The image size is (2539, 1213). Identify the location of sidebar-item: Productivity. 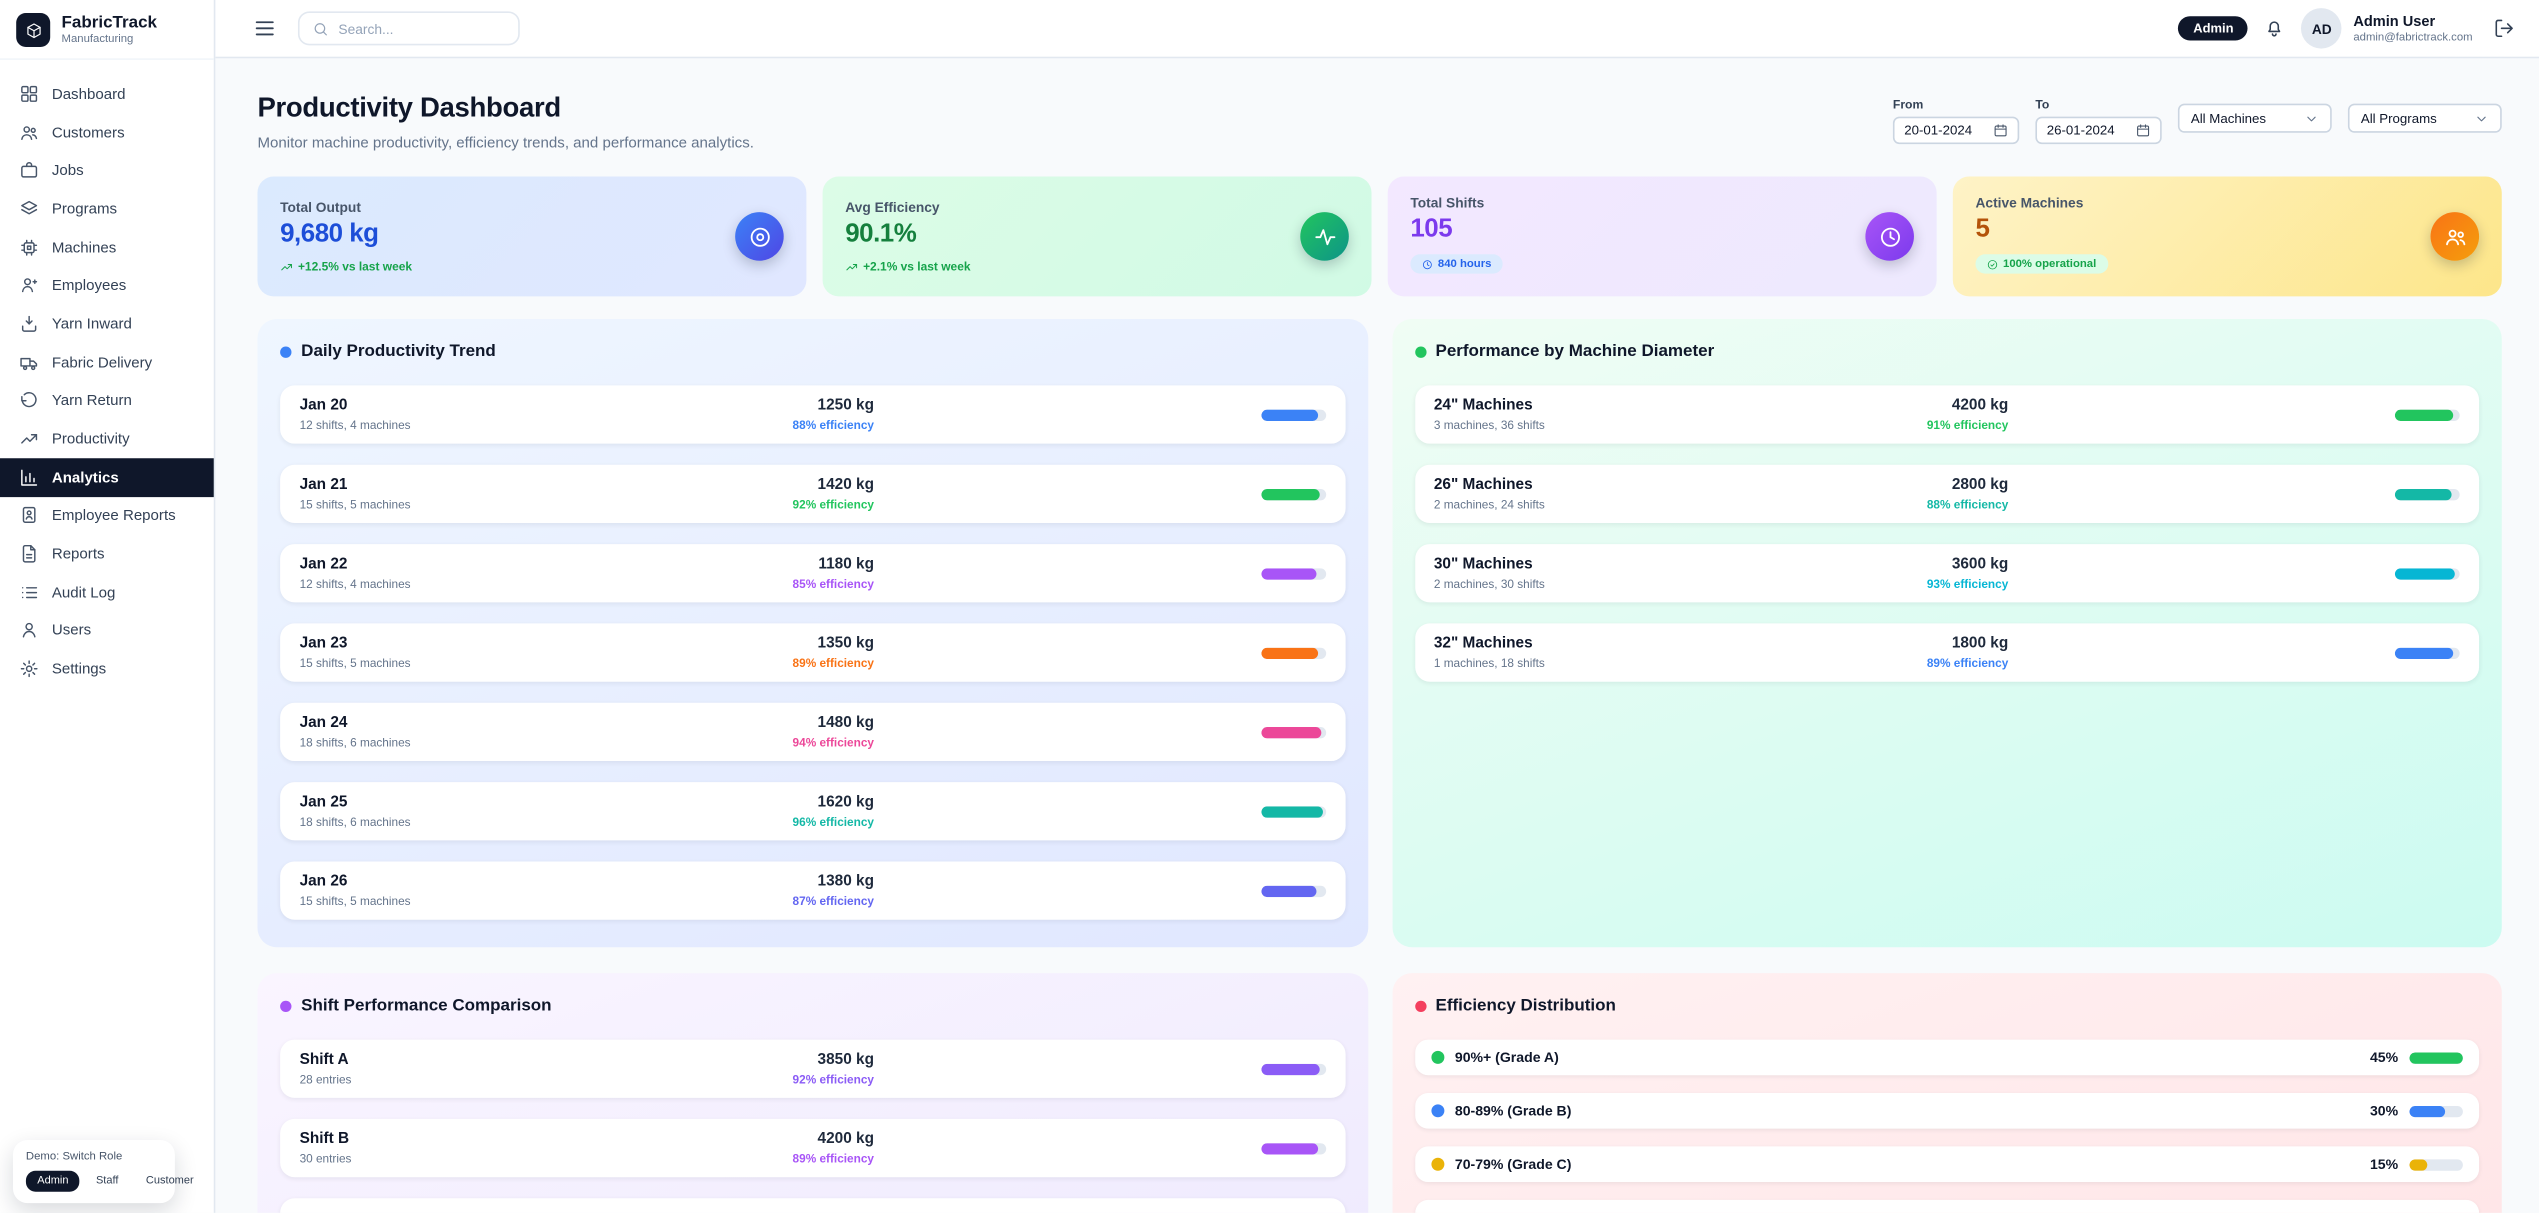
(107, 439).